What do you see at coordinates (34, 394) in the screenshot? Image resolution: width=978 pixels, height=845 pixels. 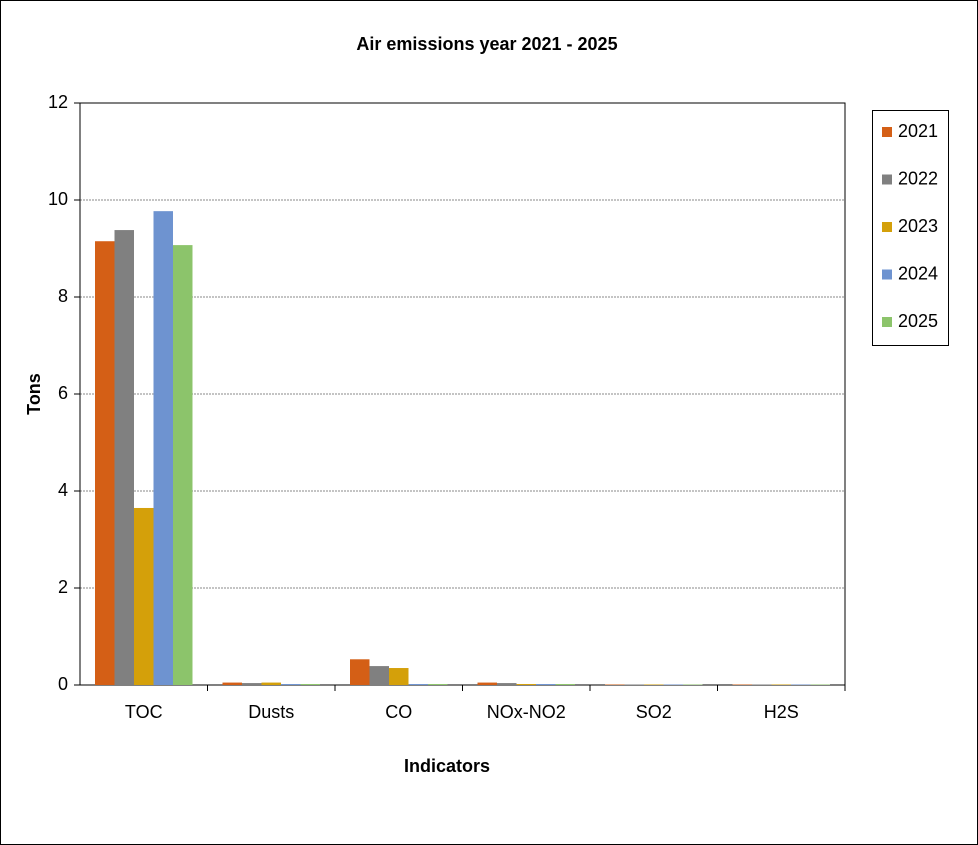 I see `y-axis-label: Tons` at bounding box center [34, 394].